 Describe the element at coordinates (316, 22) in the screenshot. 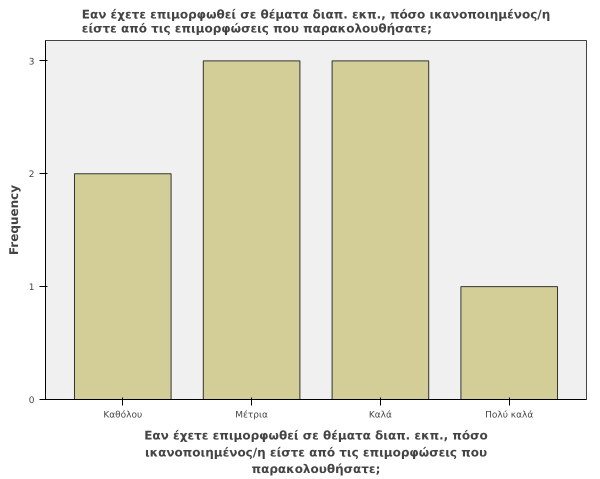

I see `chart-title: Εαν έχετε επιμορφωθεί σε θέματα διαπ. εκπ., πόσο ικανοποιημένος/η είστε από τις επιμορφώσεις που παρακολουθήσατε;` at that location.